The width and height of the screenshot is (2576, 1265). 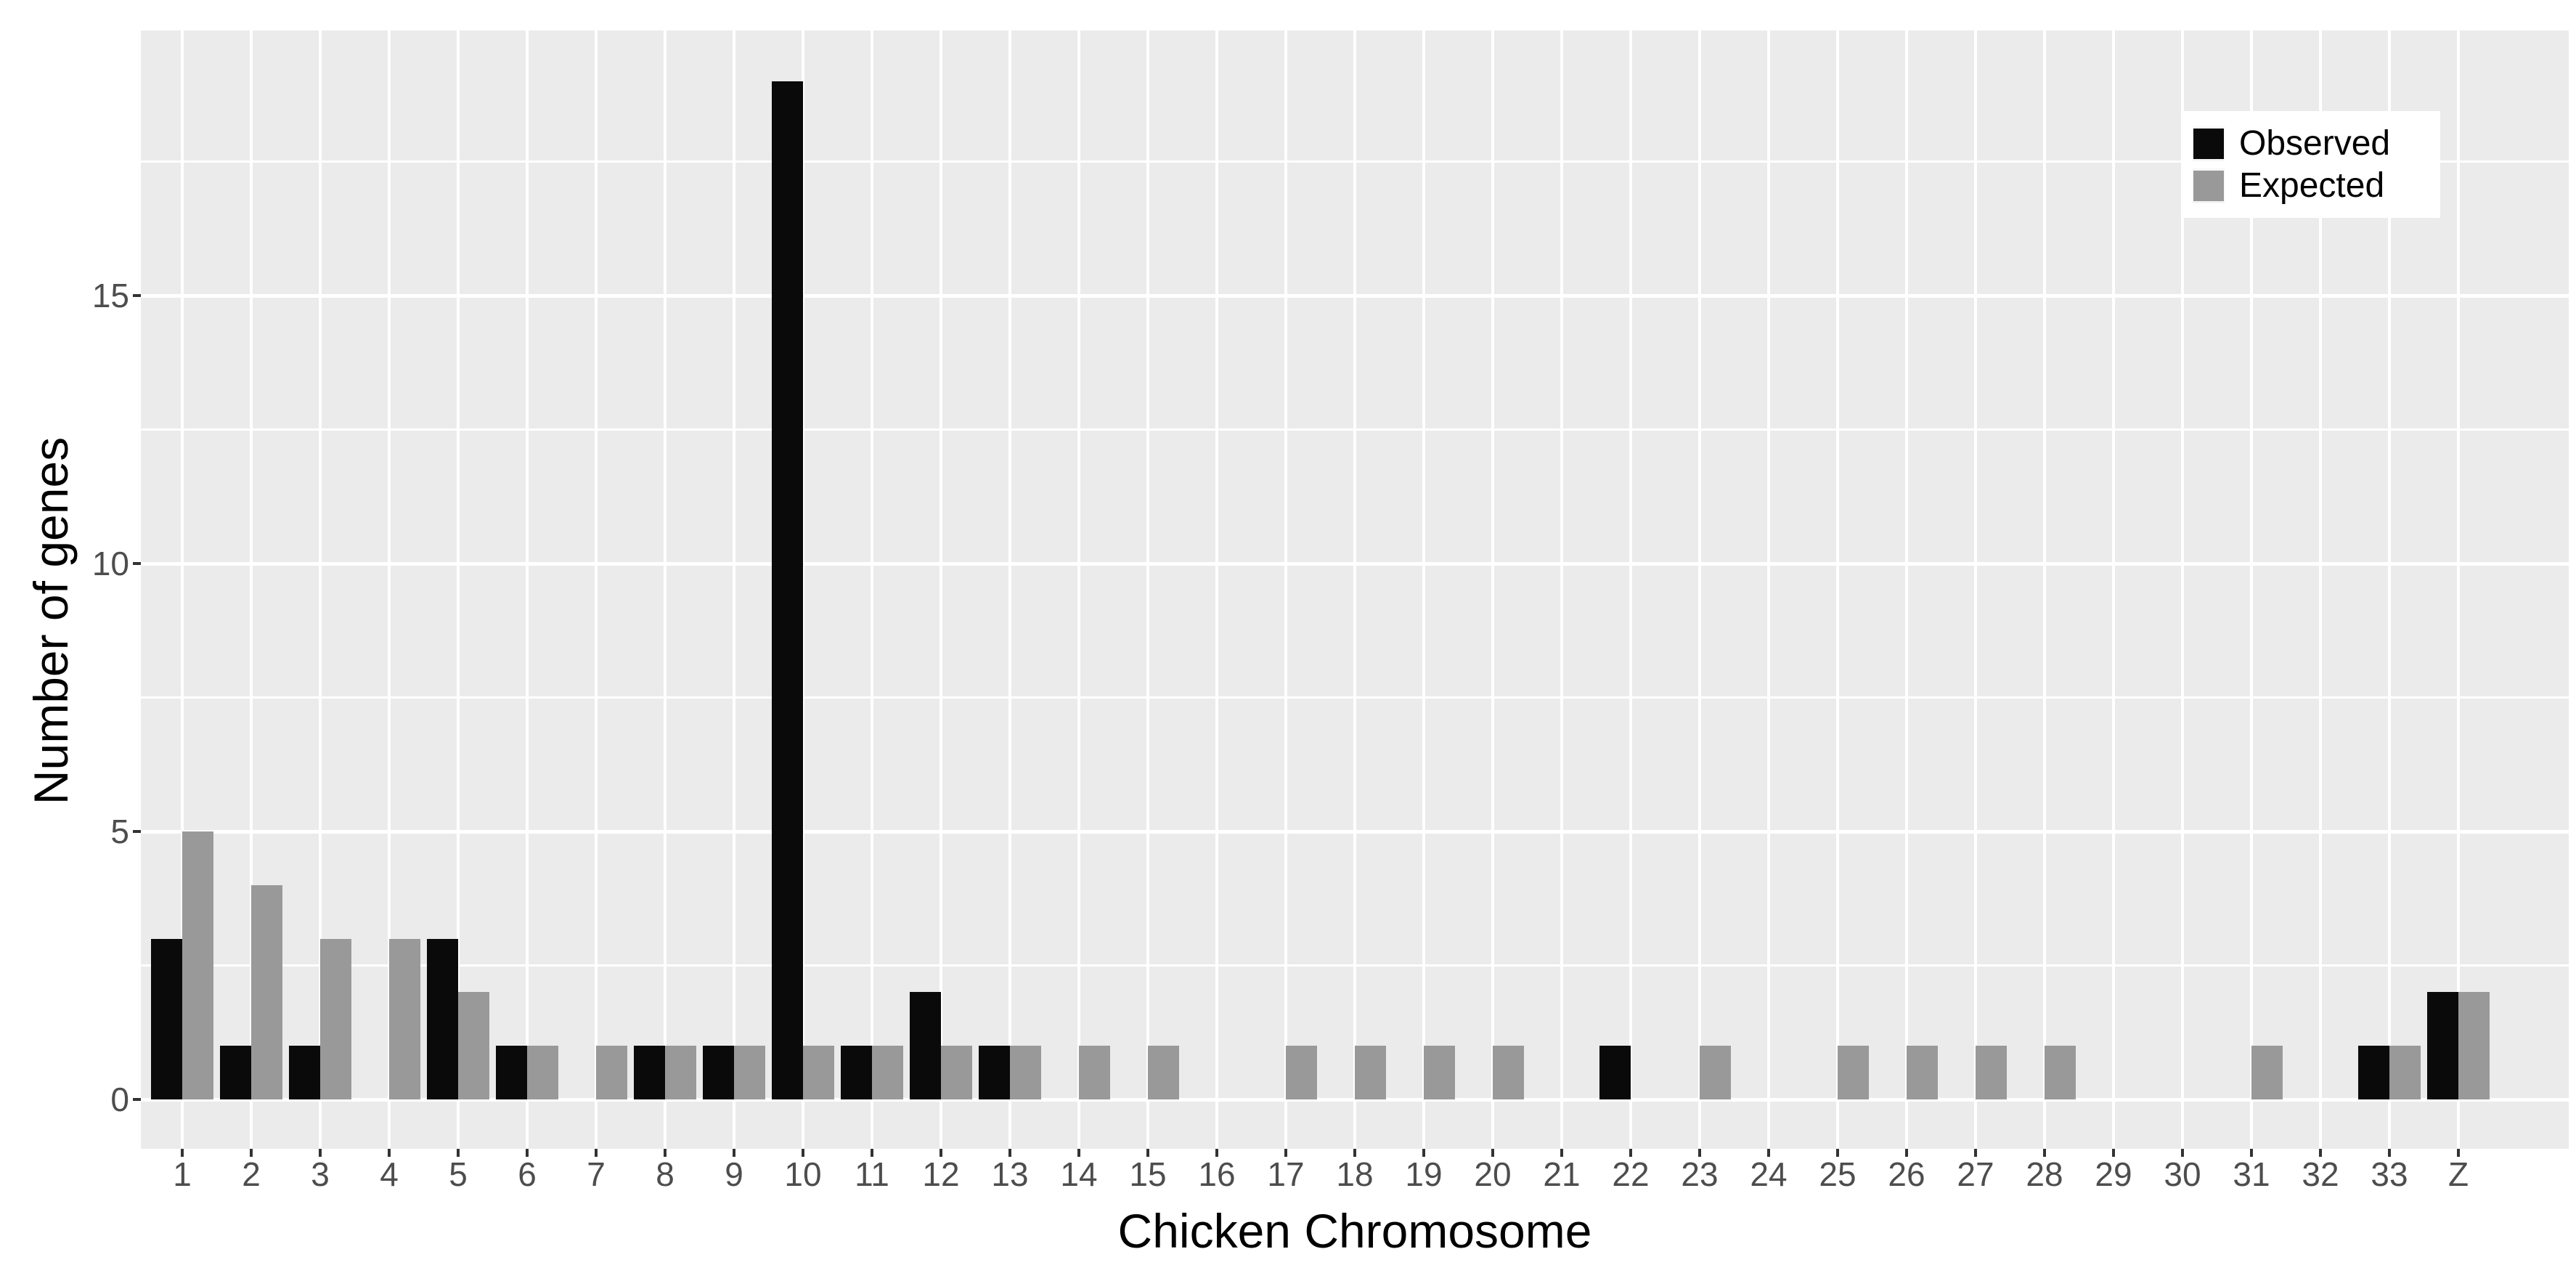 I want to click on x-tick-label-8: 8, so click(x=665, y=1174).